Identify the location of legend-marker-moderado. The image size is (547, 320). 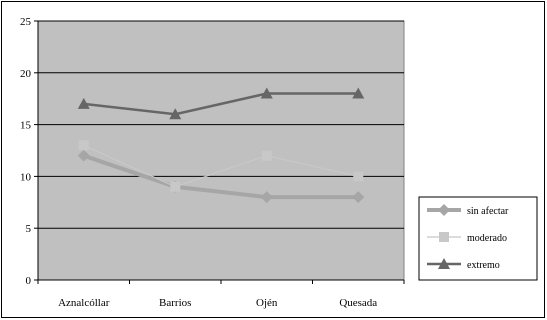
(444, 237).